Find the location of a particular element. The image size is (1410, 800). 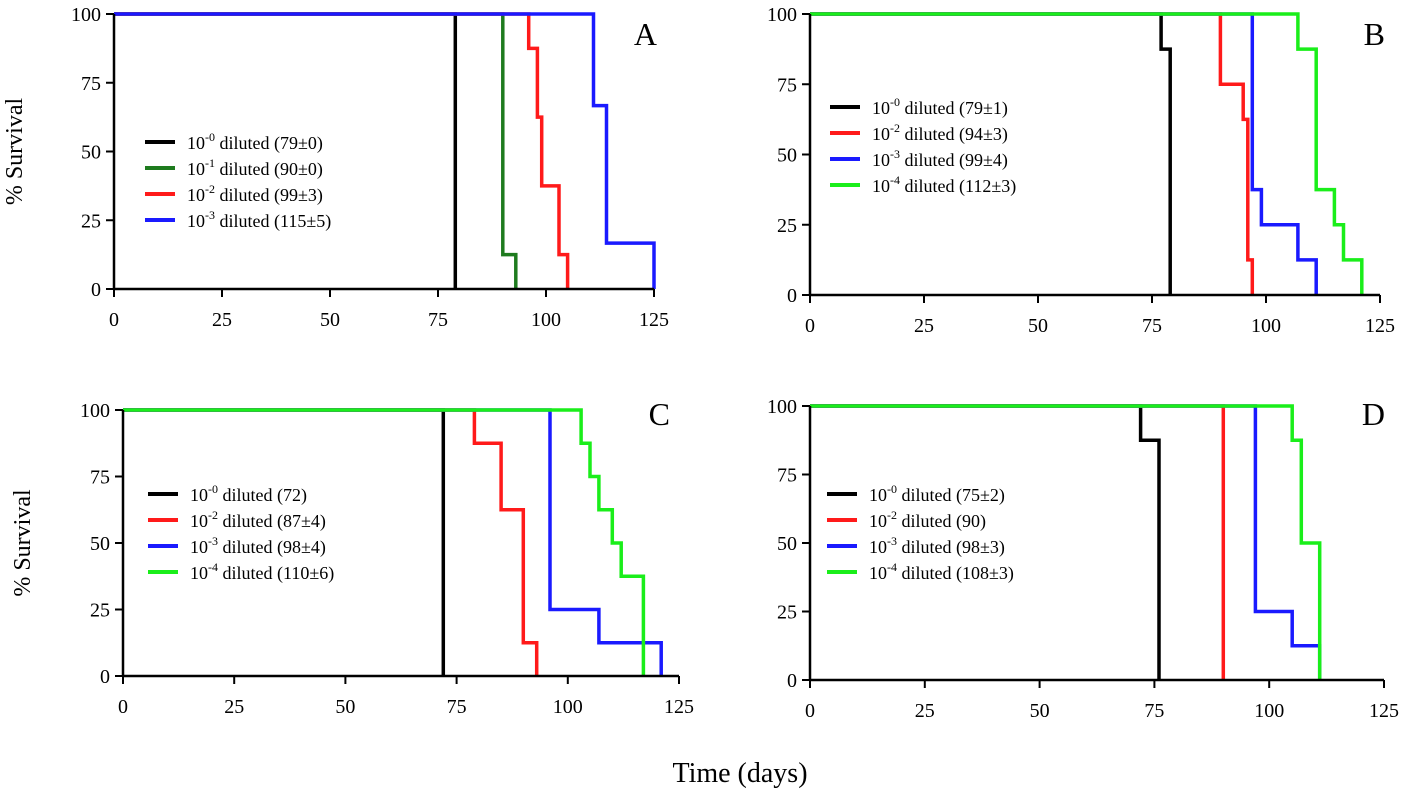

legend-label: 10-2 diluted (94±3) is located at coordinates (940, 133).